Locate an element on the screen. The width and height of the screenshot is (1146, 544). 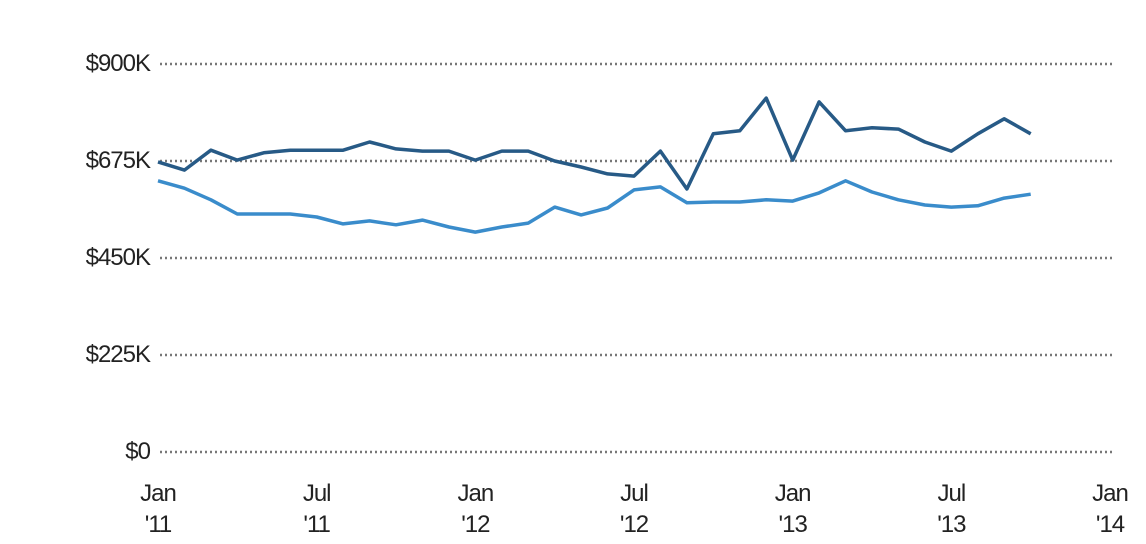
x-tick-label: Jan '14 is located at coordinates (1110, 509).